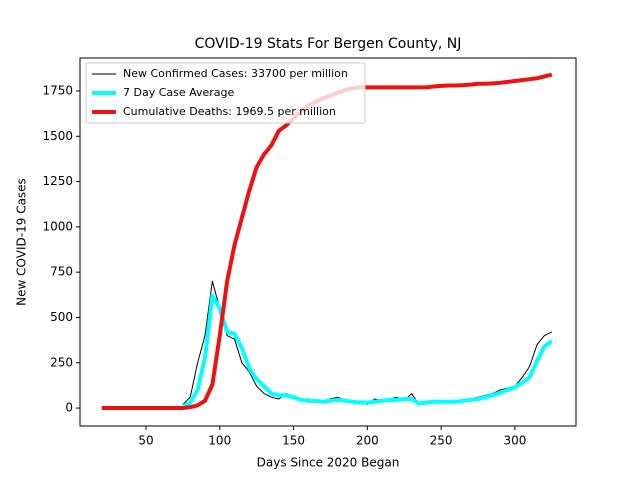 The width and height of the screenshot is (640, 480). Describe the element at coordinates (69, 408) in the screenshot. I see `y-tick-label: 0` at that location.